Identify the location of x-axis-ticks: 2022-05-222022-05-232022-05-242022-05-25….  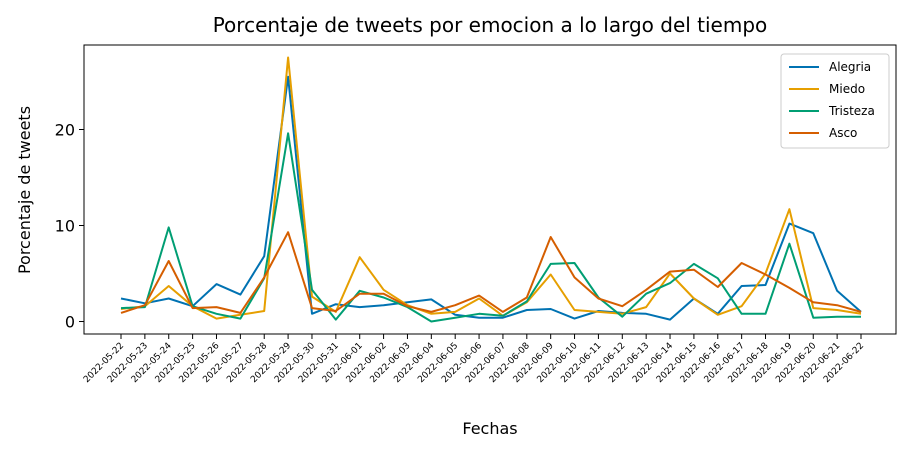
(474, 359).